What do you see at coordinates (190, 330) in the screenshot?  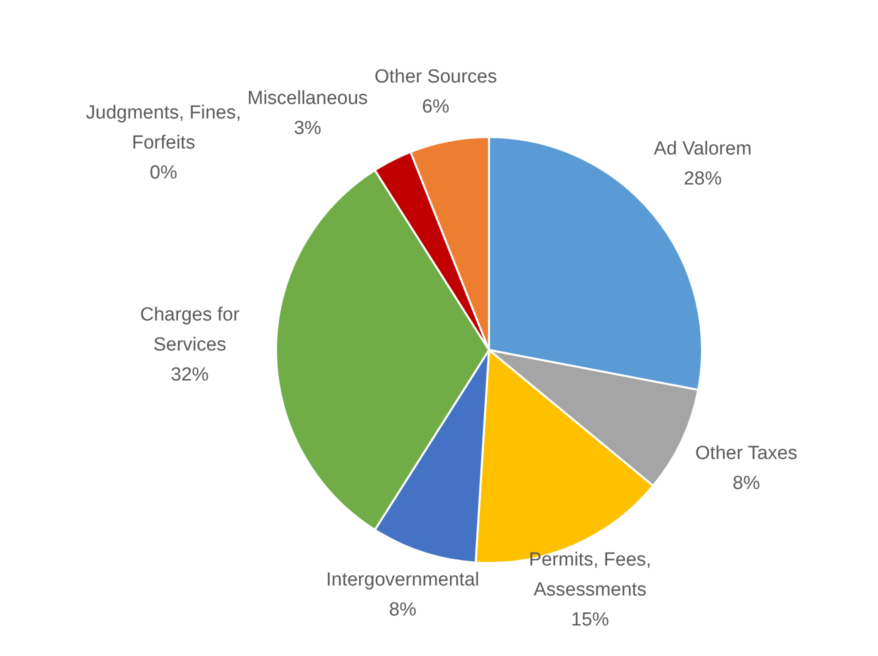 I see `slice-label: Charges for Services` at bounding box center [190, 330].